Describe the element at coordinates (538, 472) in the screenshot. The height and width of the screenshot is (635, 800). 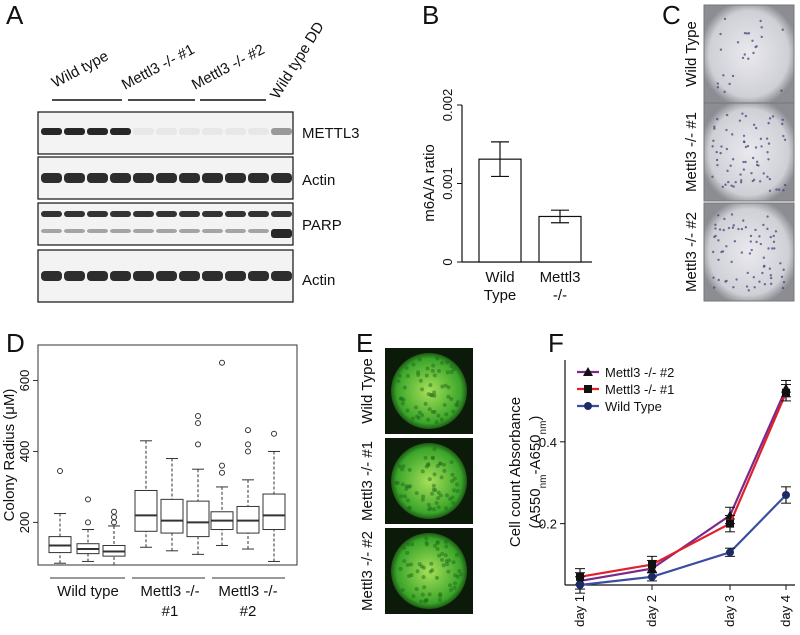
I see `y-axis-label: (A550nm-A650nm)` at that location.